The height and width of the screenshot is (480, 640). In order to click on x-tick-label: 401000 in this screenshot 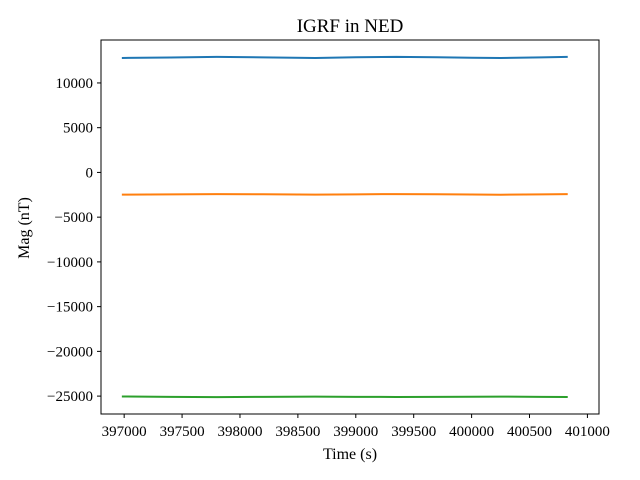, I will do `click(587, 432)`.